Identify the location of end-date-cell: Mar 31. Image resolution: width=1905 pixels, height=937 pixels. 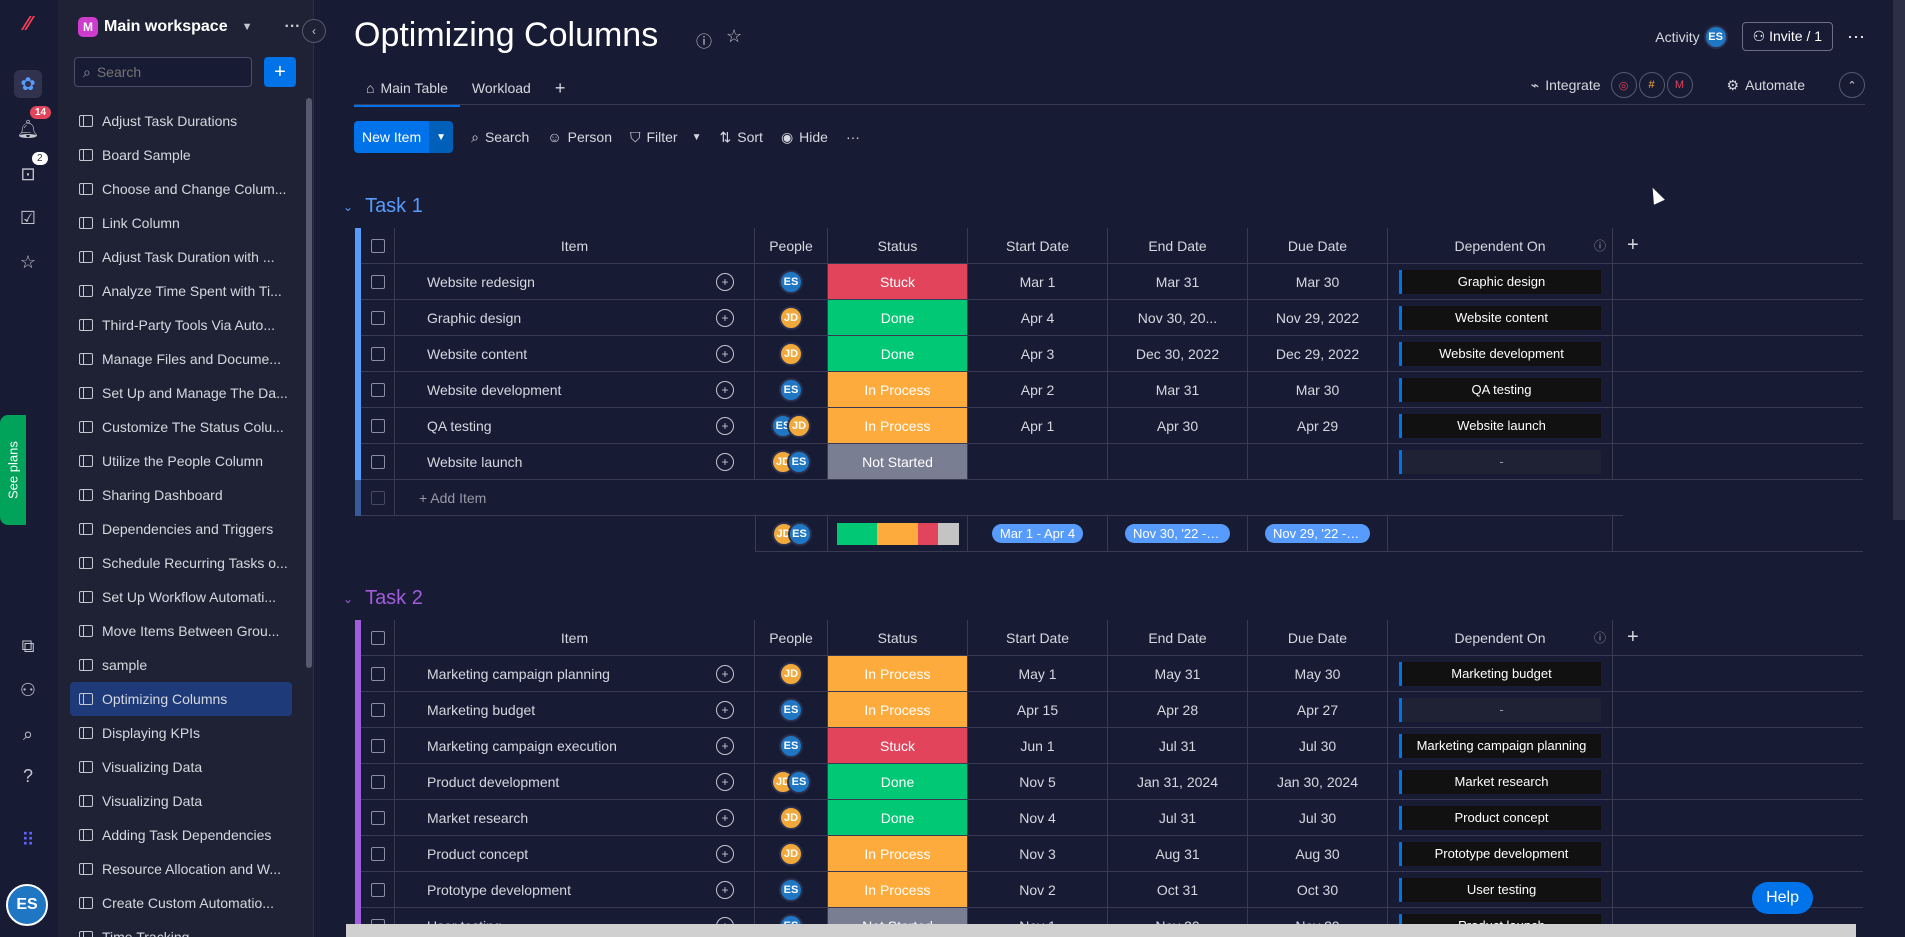
(1178, 390).